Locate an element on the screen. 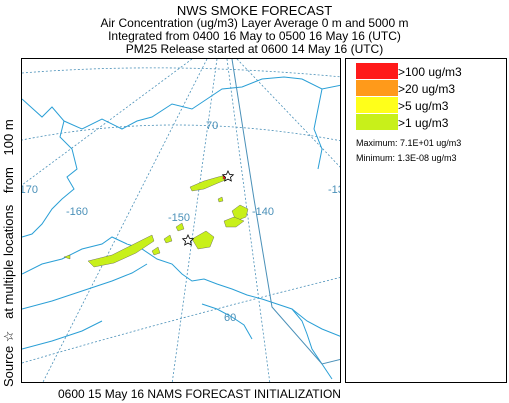  label-lon150: -150 is located at coordinates (179, 218).